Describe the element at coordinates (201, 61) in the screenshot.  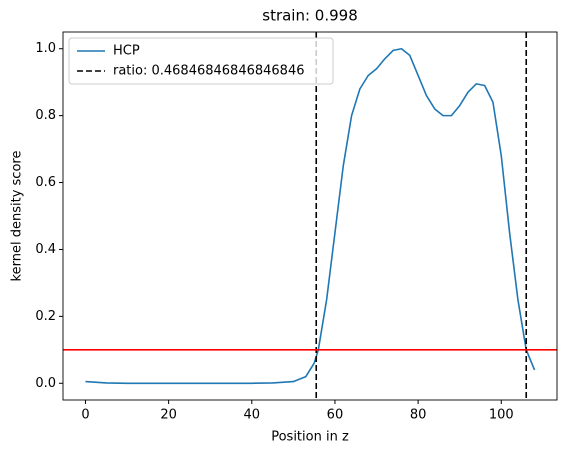
I see `legend-box` at that location.